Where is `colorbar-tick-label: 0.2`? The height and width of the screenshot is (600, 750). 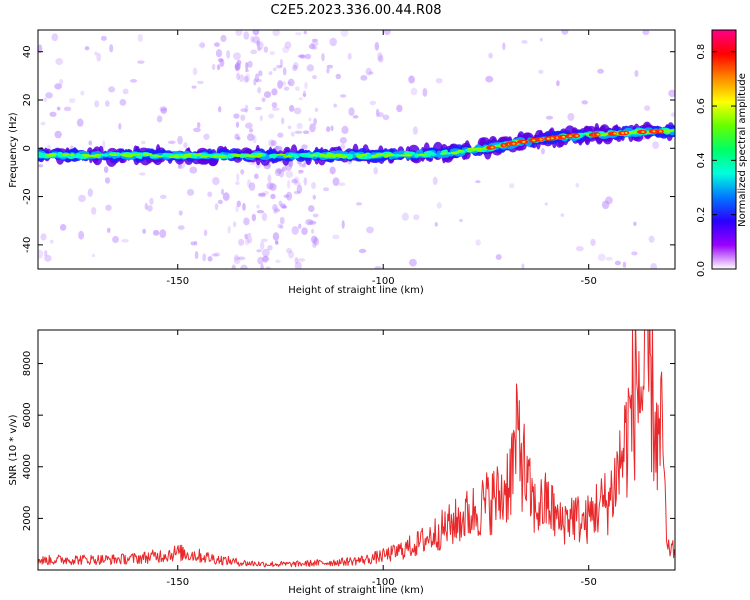 colorbar-tick-label: 0.2 is located at coordinates (701, 215).